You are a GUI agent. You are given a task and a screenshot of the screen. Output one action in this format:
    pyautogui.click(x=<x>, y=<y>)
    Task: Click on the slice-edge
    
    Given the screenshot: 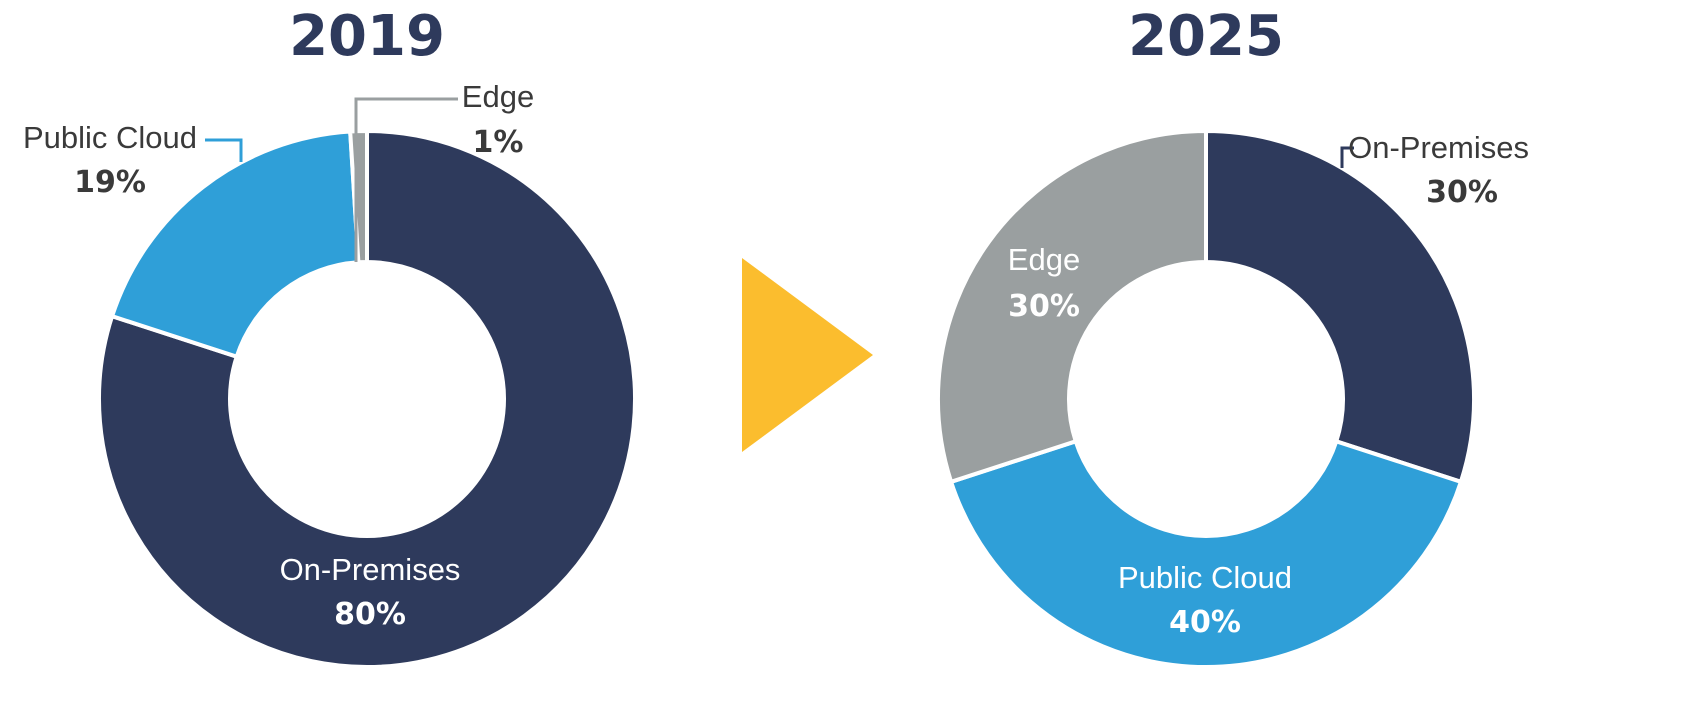 What is the action you would take?
    pyautogui.click(x=1072, y=306)
    